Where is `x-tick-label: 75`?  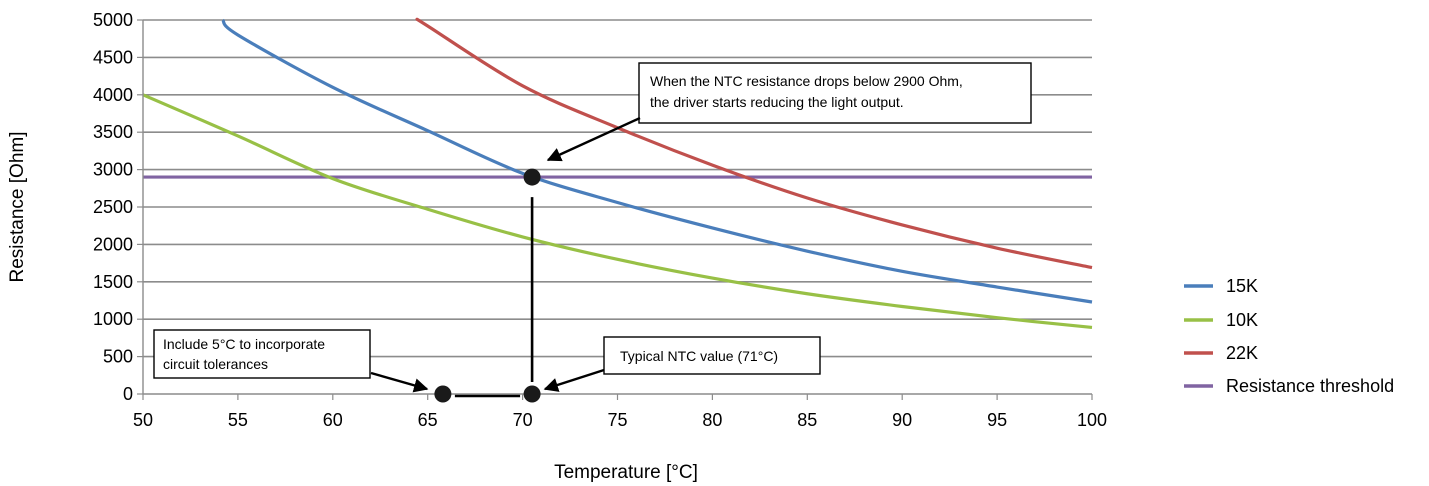 x-tick-label: 75 is located at coordinates (617, 420).